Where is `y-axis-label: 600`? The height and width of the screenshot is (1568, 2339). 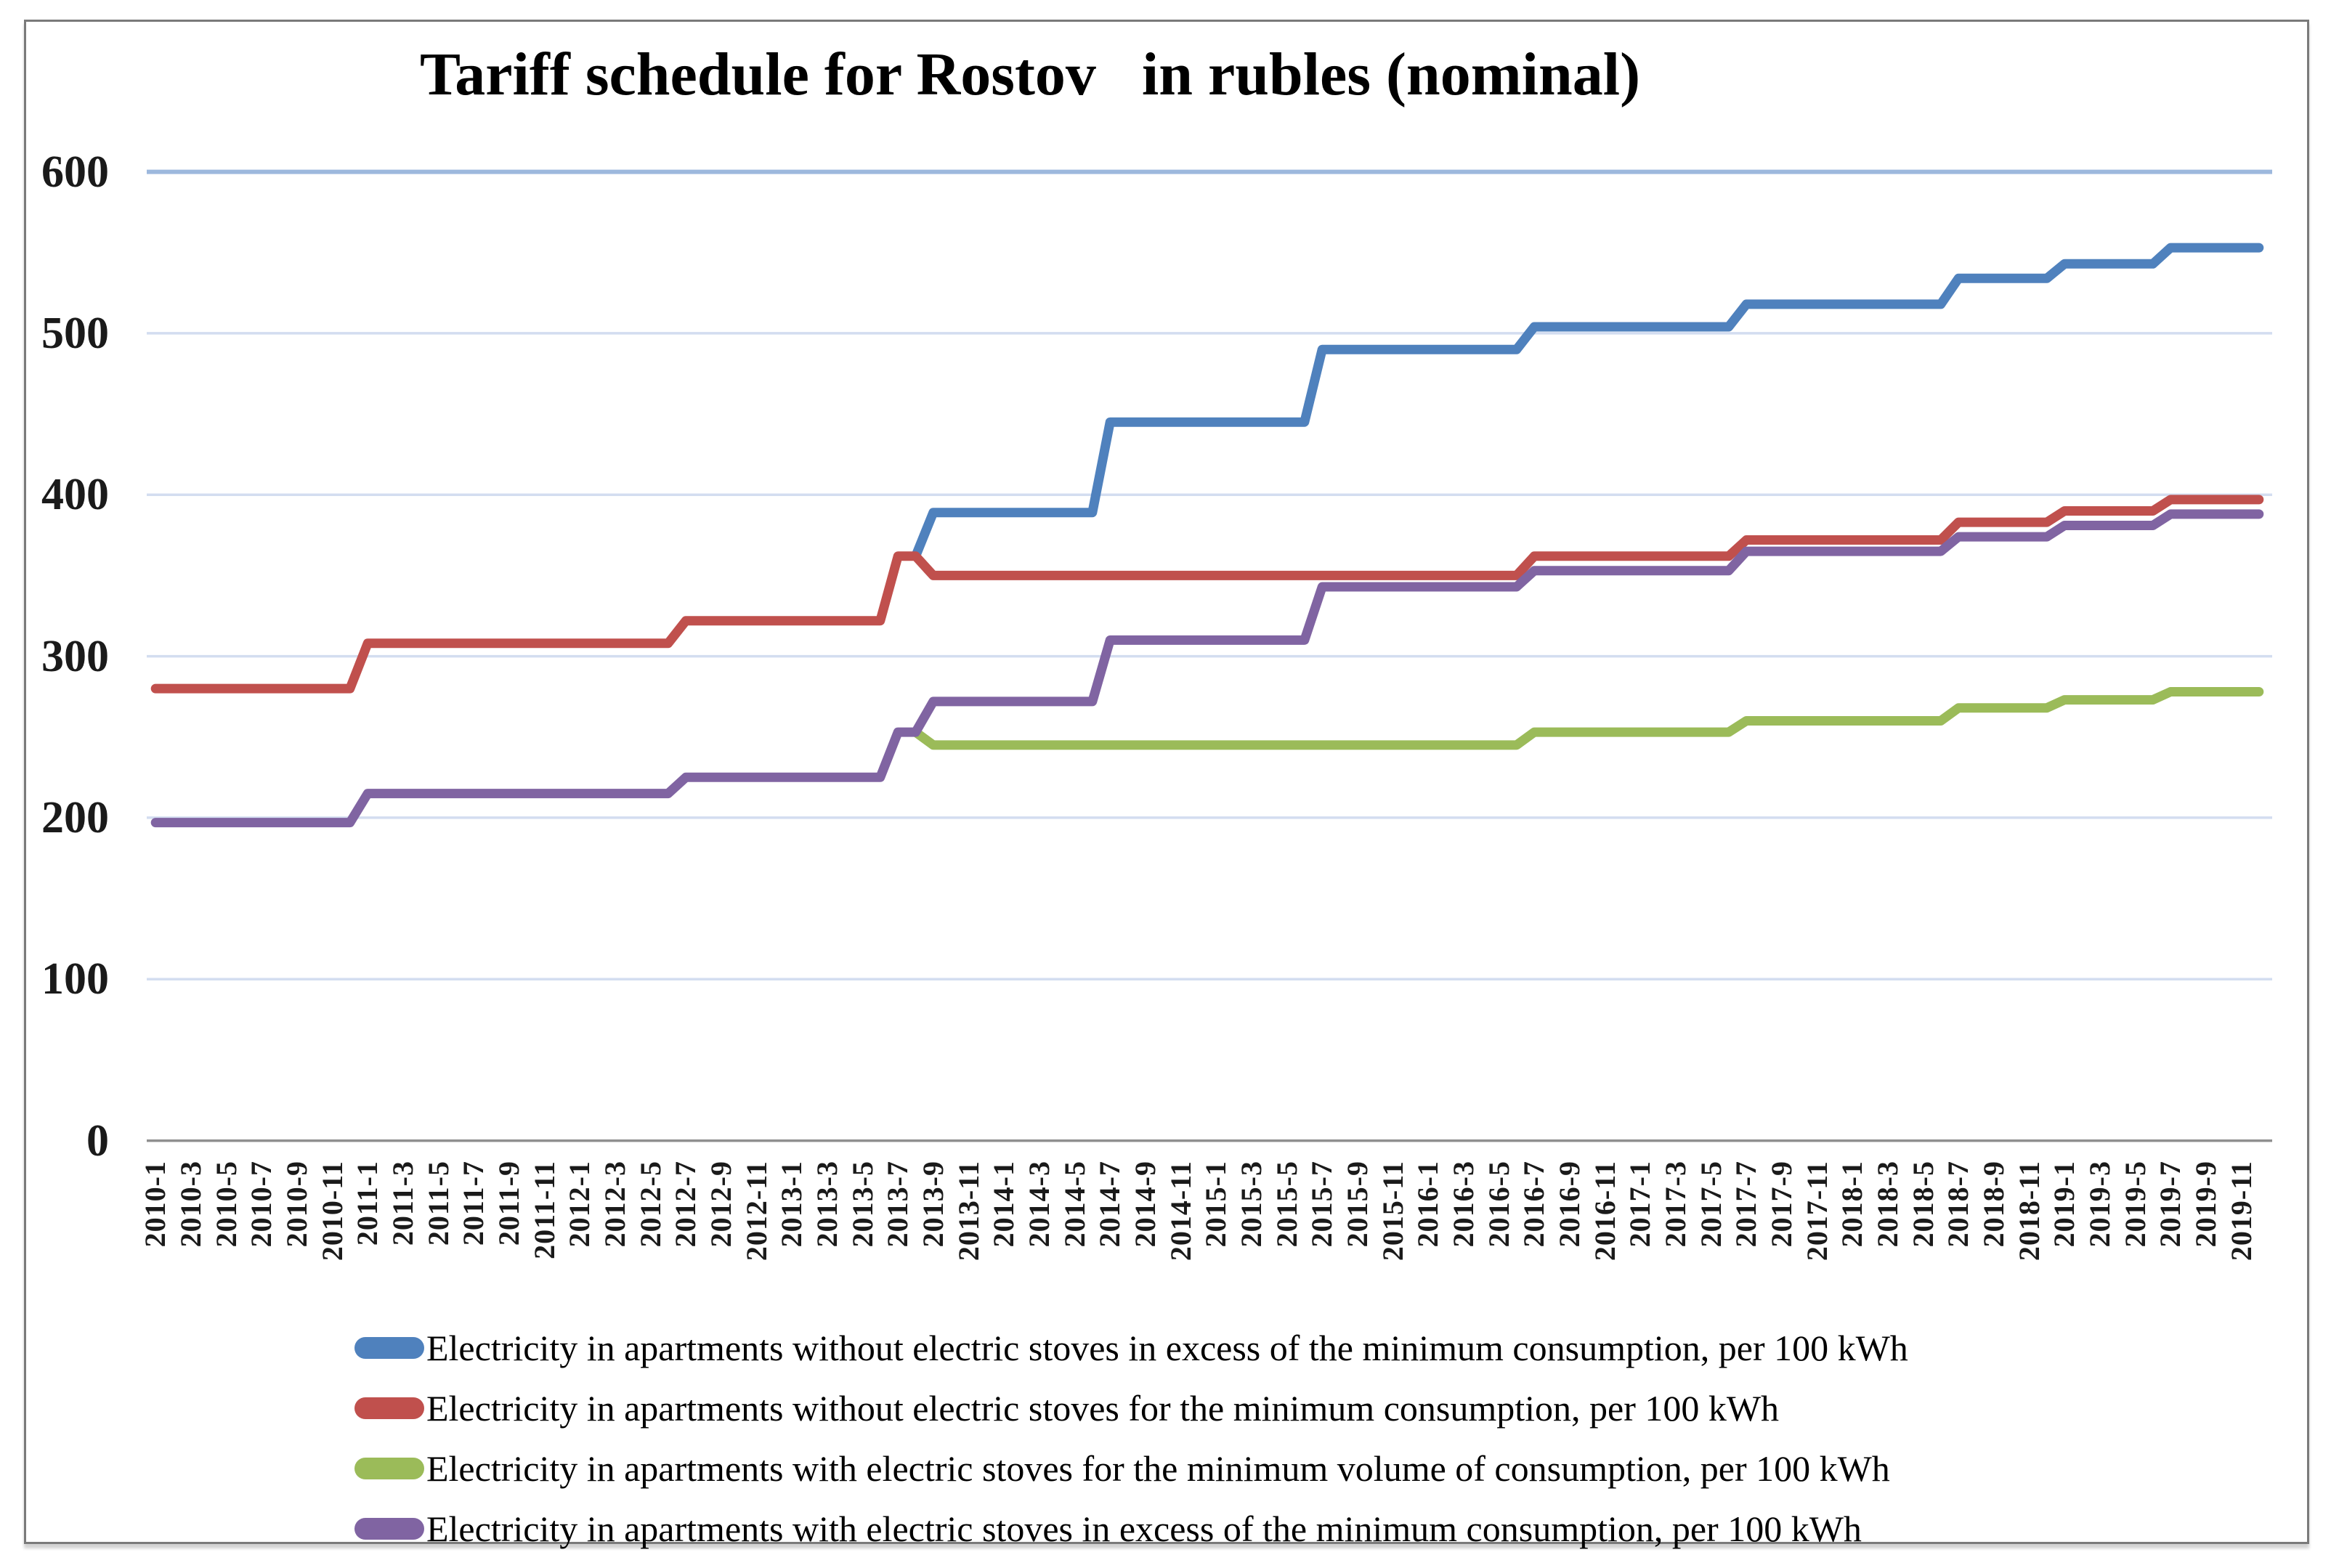 y-axis-label: 600 is located at coordinates (75, 172).